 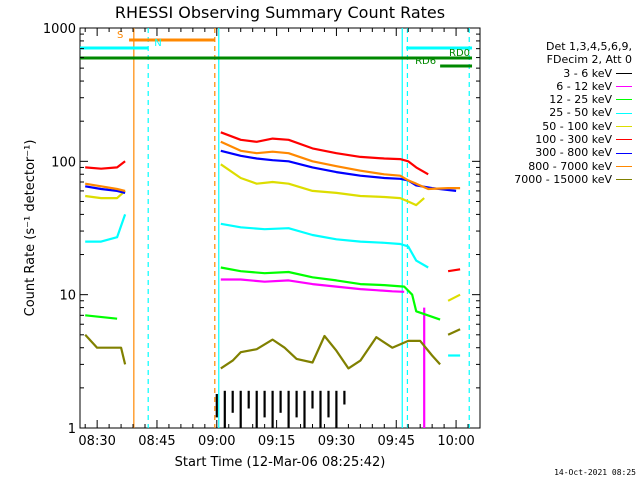 I want to click on y-tick-label: 1000, so click(x=59, y=29).